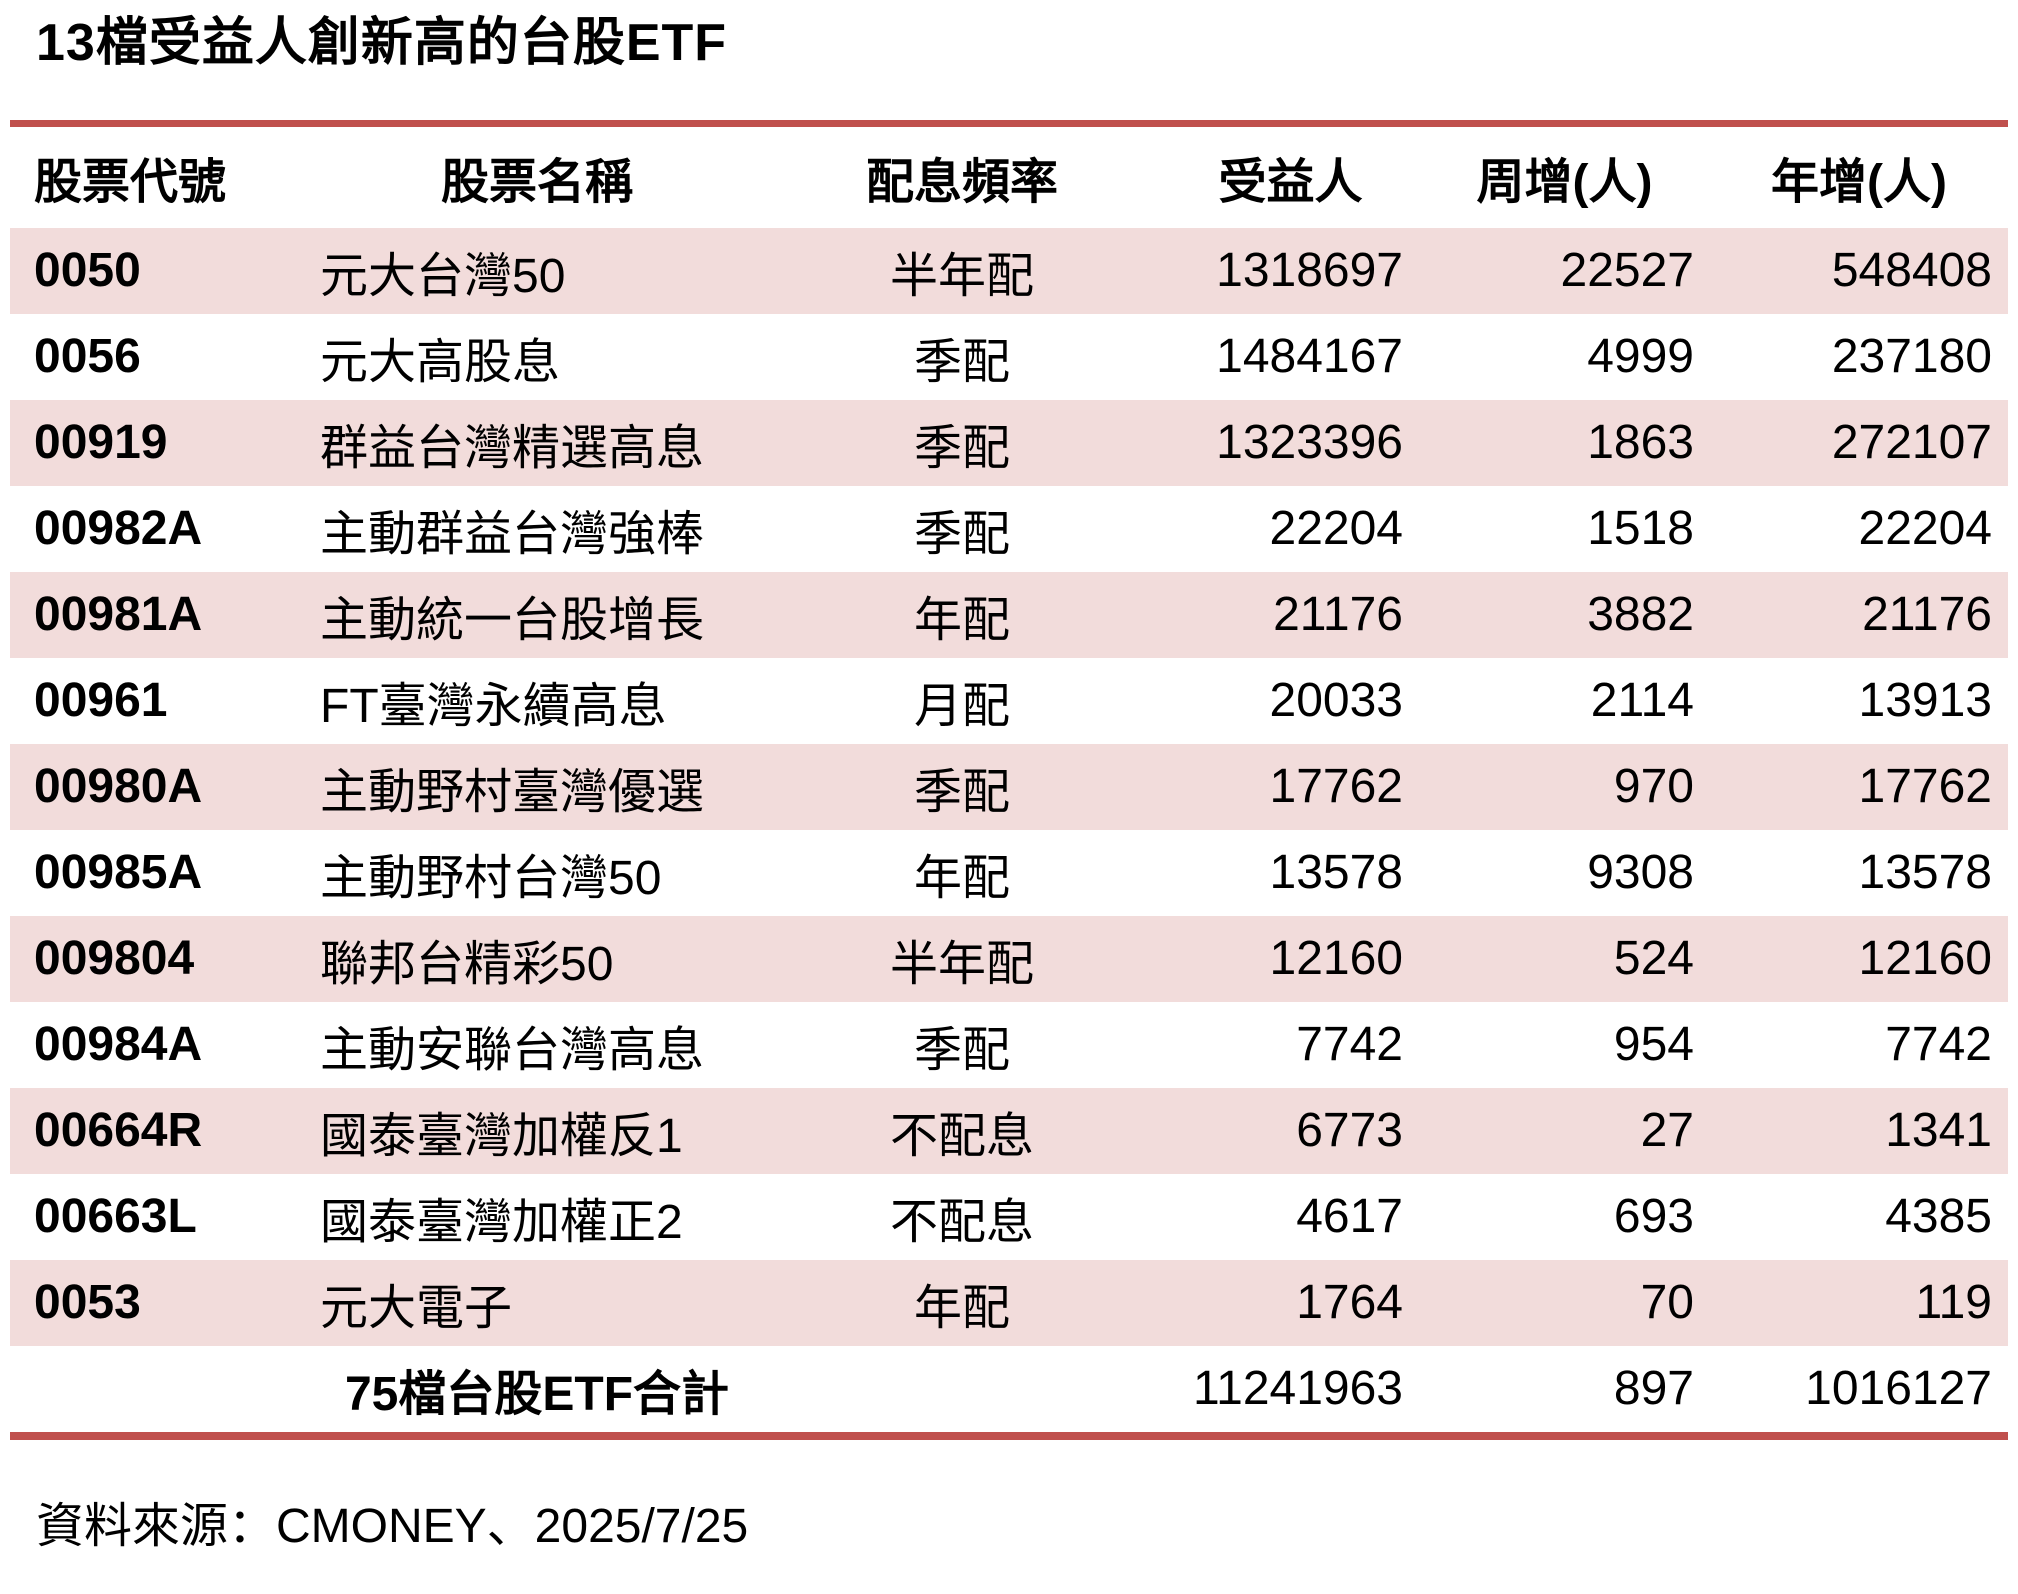 The height and width of the screenshot is (1594, 2018). What do you see at coordinates (118, 615) in the screenshot?
I see `stock-code-cell: 00981A` at bounding box center [118, 615].